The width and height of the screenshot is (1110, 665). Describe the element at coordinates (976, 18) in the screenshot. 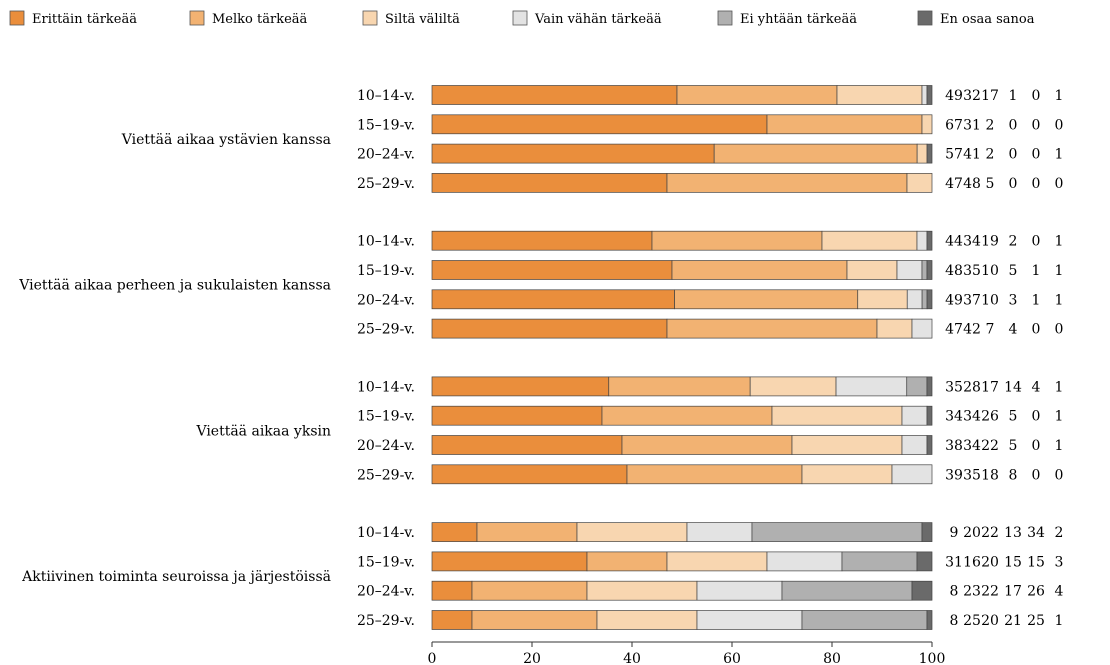

I see `legend-item: En osaa sanoa` at that location.